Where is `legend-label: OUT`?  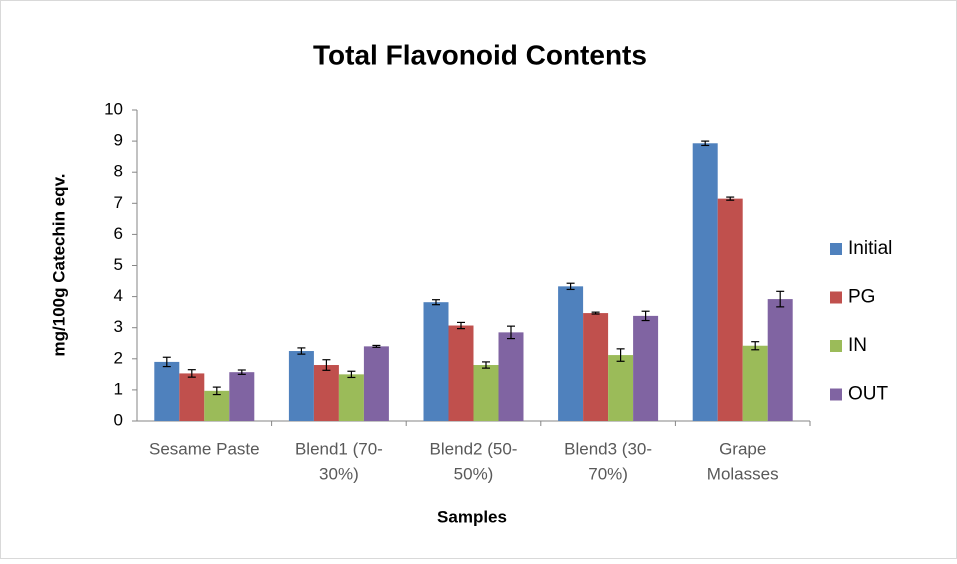 legend-label: OUT is located at coordinates (868, 394).